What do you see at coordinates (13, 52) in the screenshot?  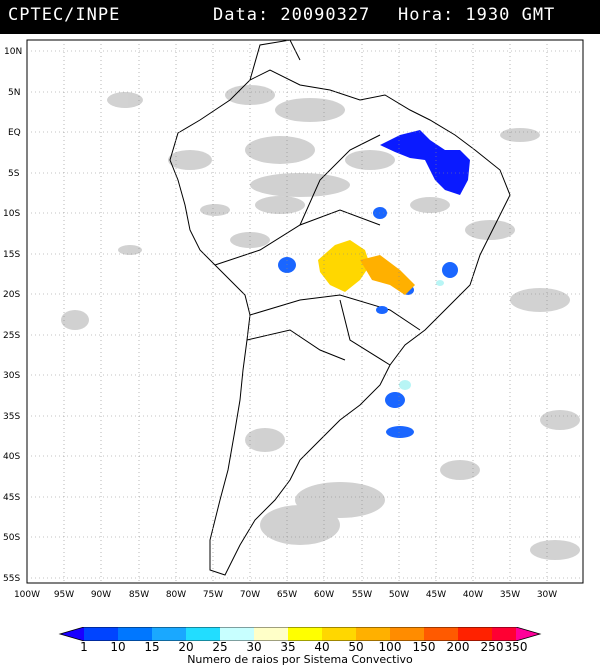 I see `lat-label: 10N` at bounding box center [13, 52].